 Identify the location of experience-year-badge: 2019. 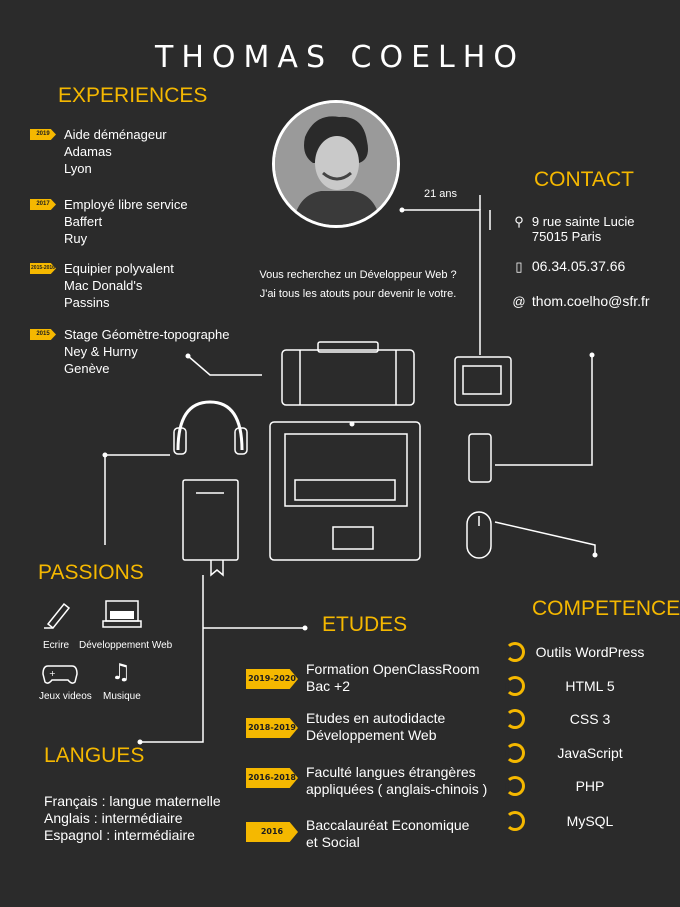
(43, 134).